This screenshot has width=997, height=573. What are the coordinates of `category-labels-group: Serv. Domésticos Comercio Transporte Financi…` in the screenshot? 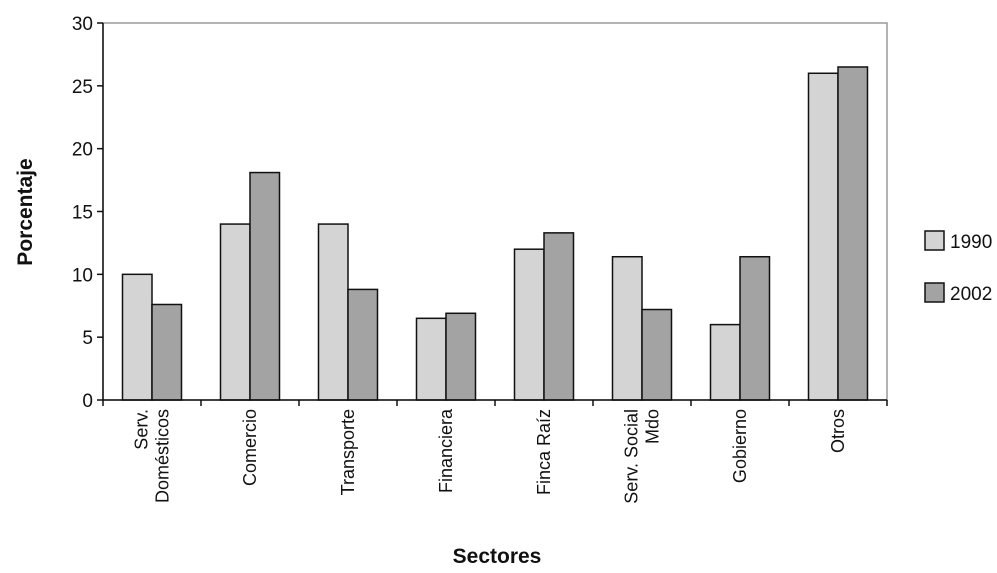 It's located at (490, 456).